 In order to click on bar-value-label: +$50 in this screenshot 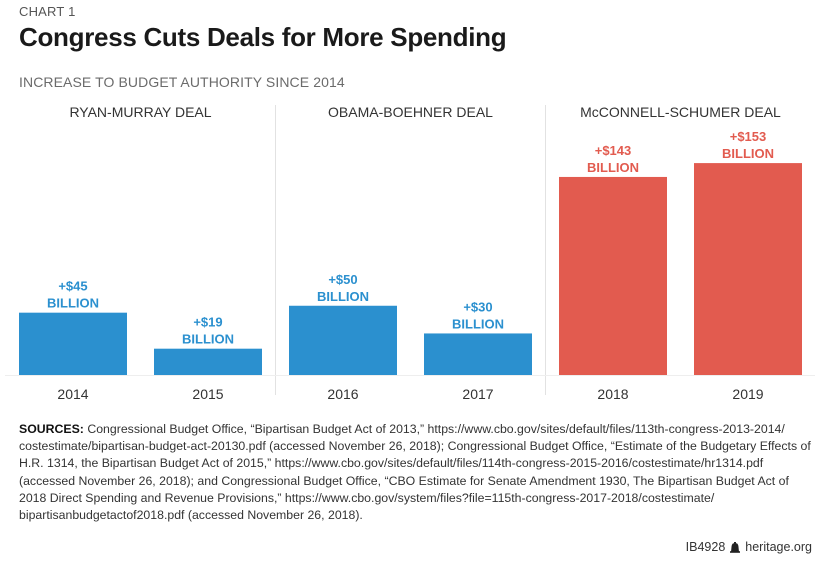, I will do `click(342, 279)`.